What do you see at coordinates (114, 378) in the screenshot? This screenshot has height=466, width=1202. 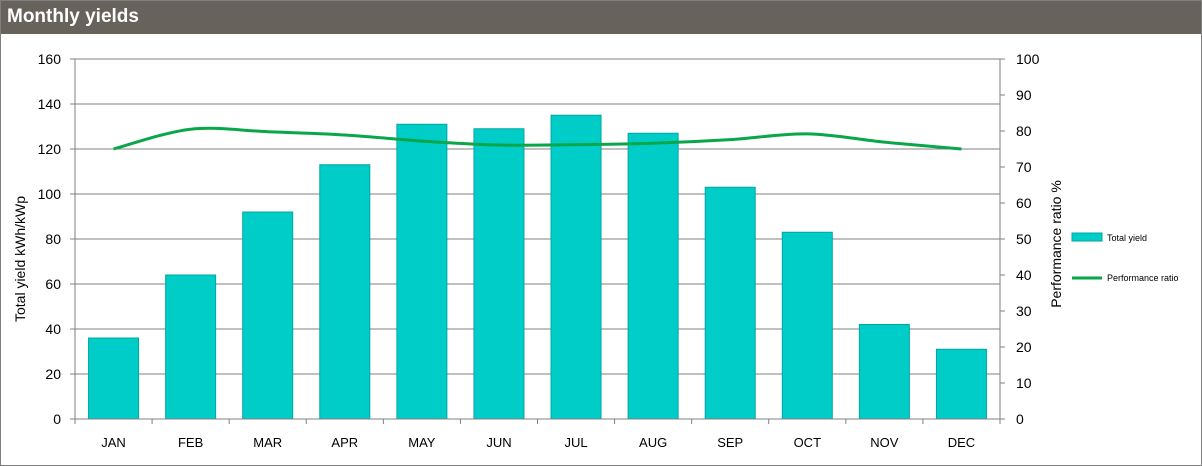 I see `bar-jan` at bounding box center [114, 378].